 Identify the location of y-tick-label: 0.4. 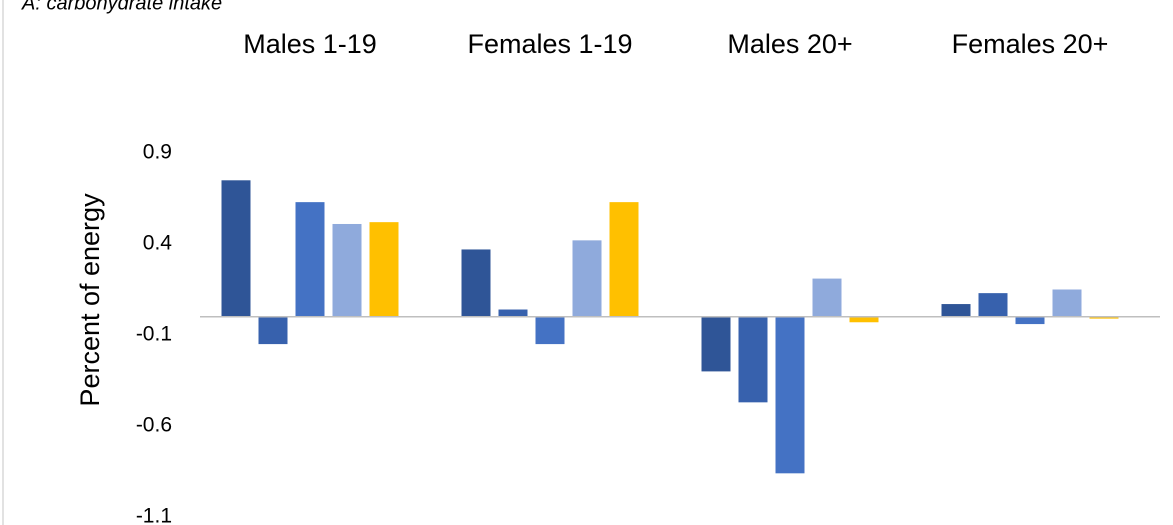
(158, 243).